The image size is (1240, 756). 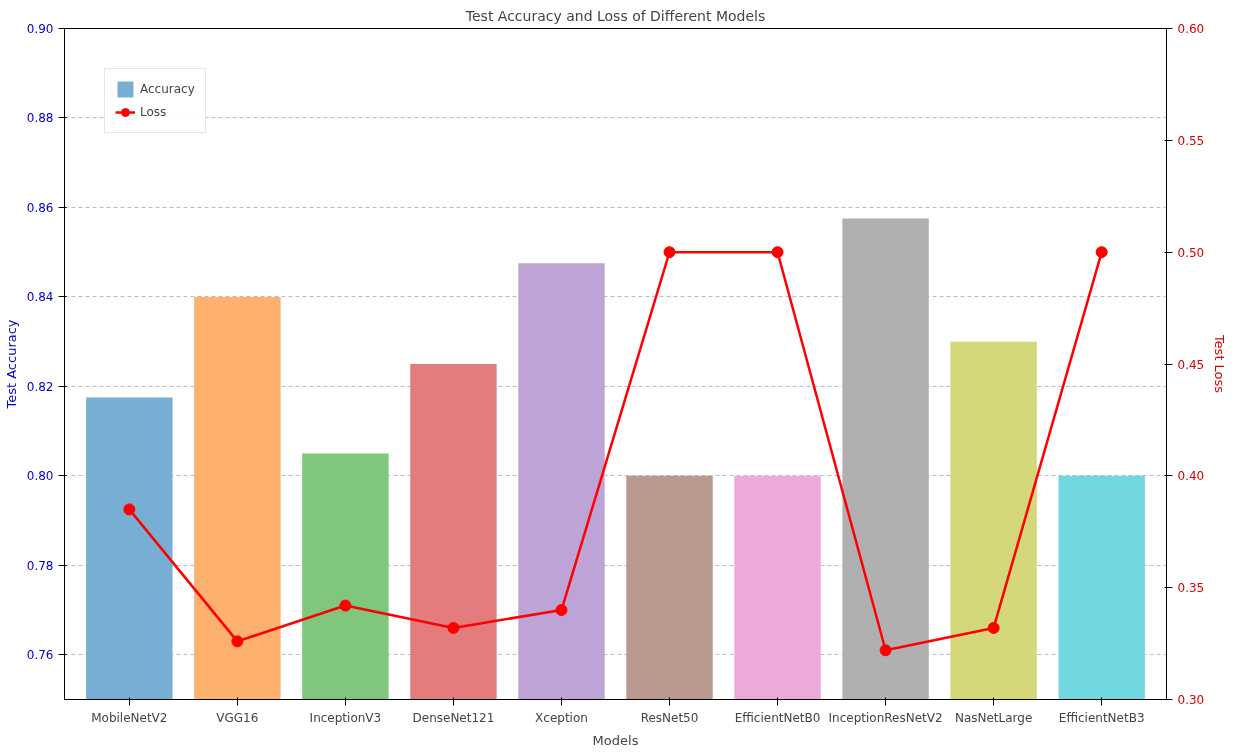 What do you see at coordinates (1220, 363) in the screenshot?
I see `y2-axis-title: Test Loss` at bounding box center [1220, 363].